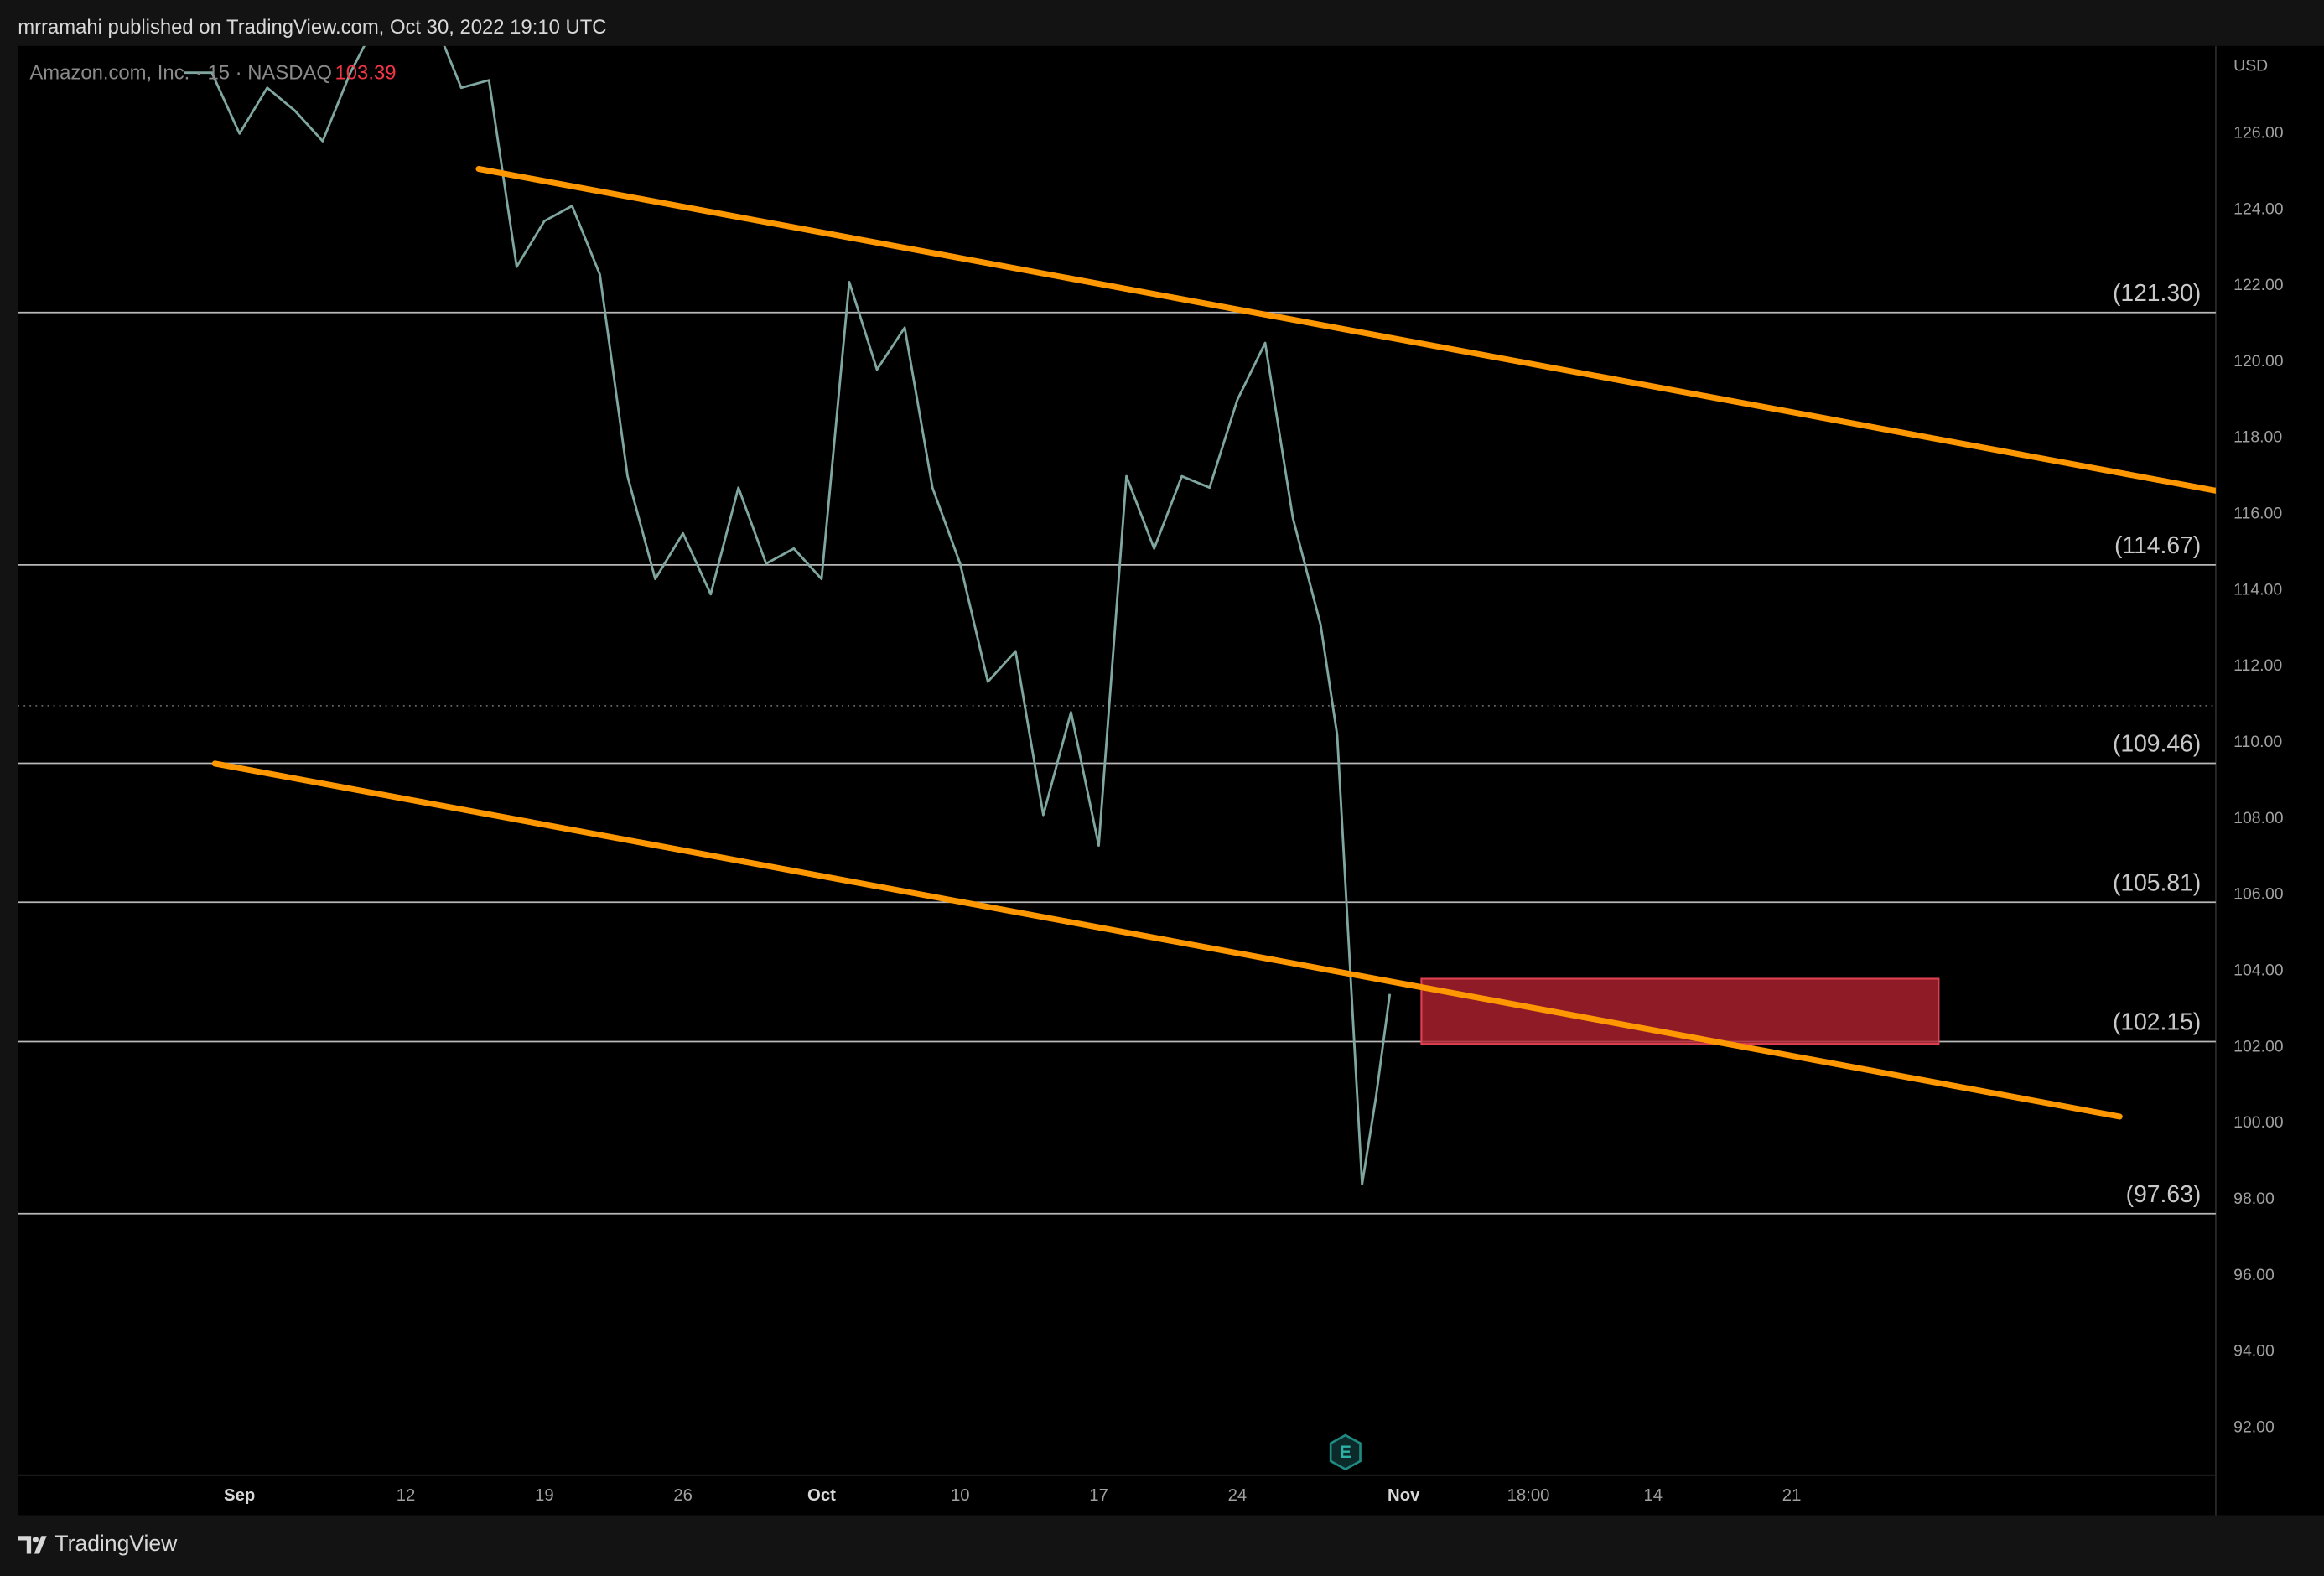  Describe the element at coordinates (2257, 514) in the screenshot. I see `y-tick-label: 116.00` at that location.